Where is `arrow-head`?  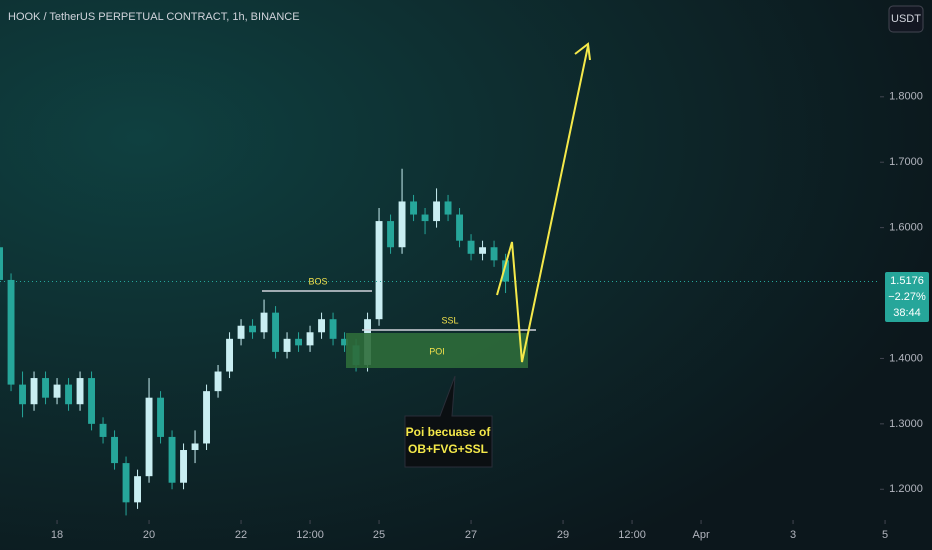
arrow-head is located at coordinates (582, 51).